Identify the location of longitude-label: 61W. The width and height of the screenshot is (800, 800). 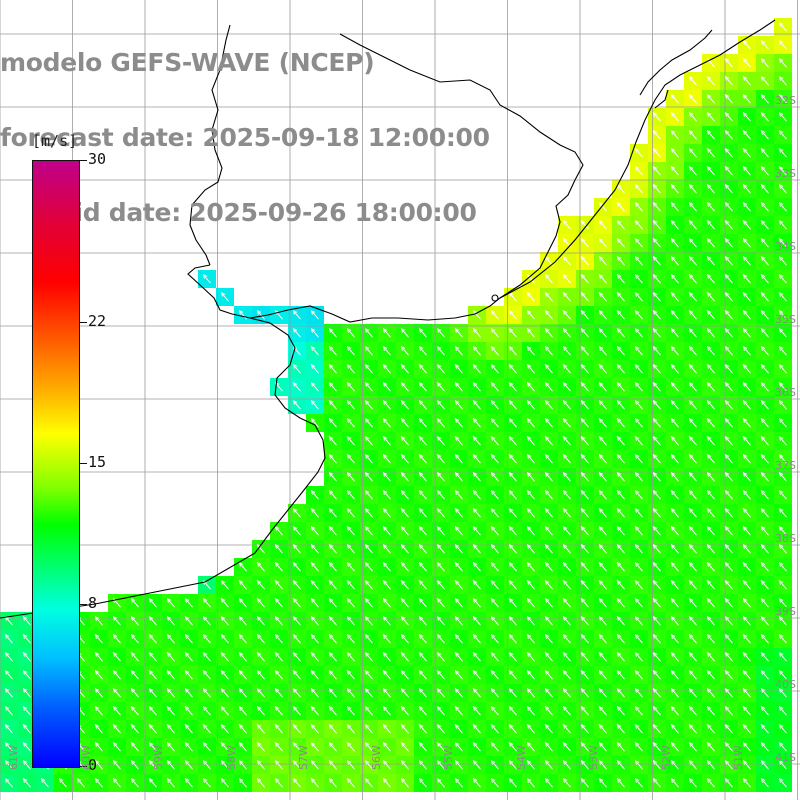
(13, 757).